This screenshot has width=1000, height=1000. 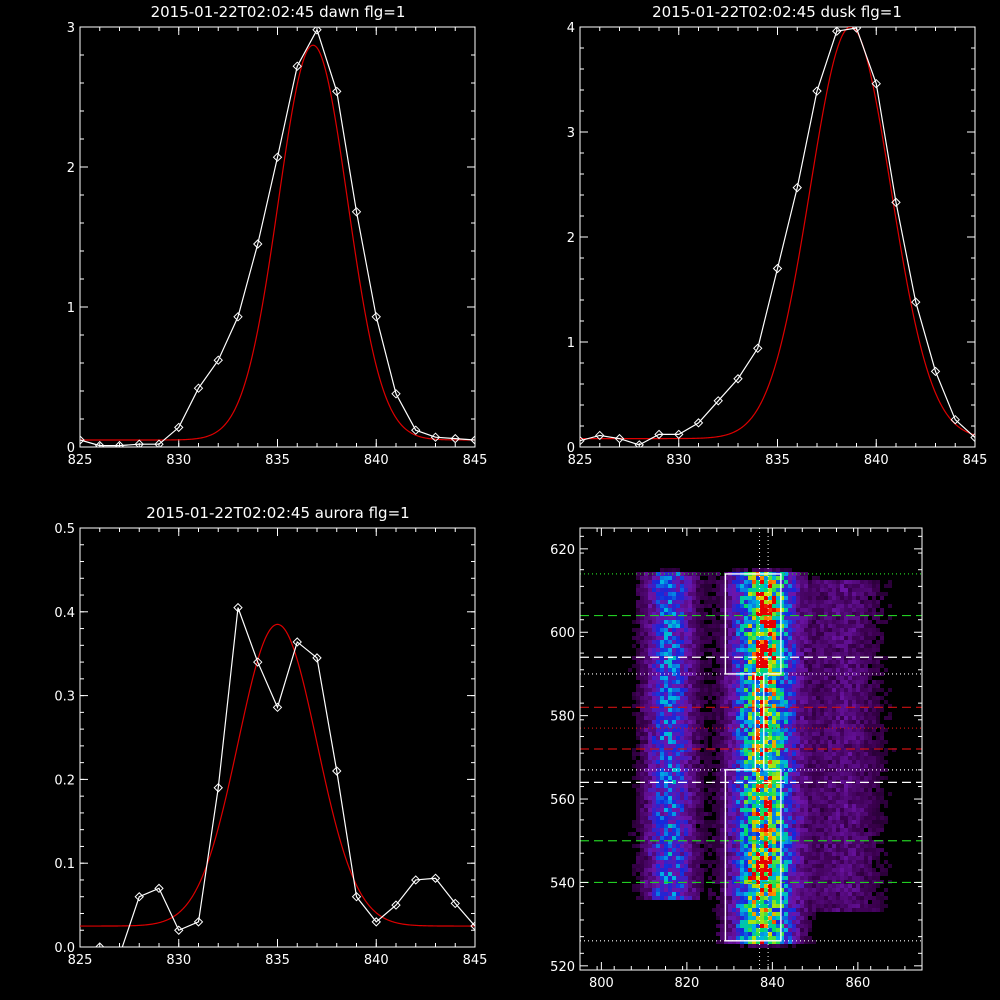 What do you see at coordinates (955, 419) in the screenshot?
I see `dusk-data-point-marker` at bounding box center [955, 419].